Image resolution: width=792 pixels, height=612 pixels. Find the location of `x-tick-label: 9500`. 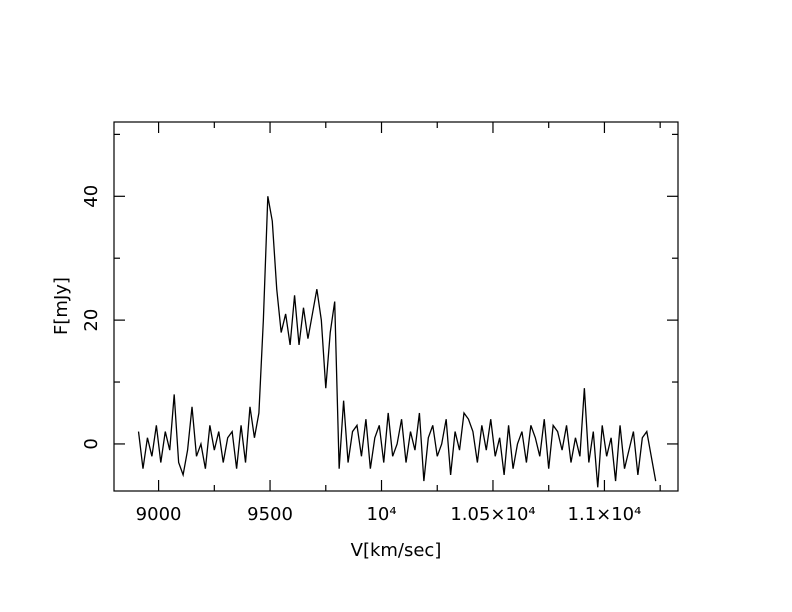

x-tick-label: 9500 is located at coordinates (270, 514).